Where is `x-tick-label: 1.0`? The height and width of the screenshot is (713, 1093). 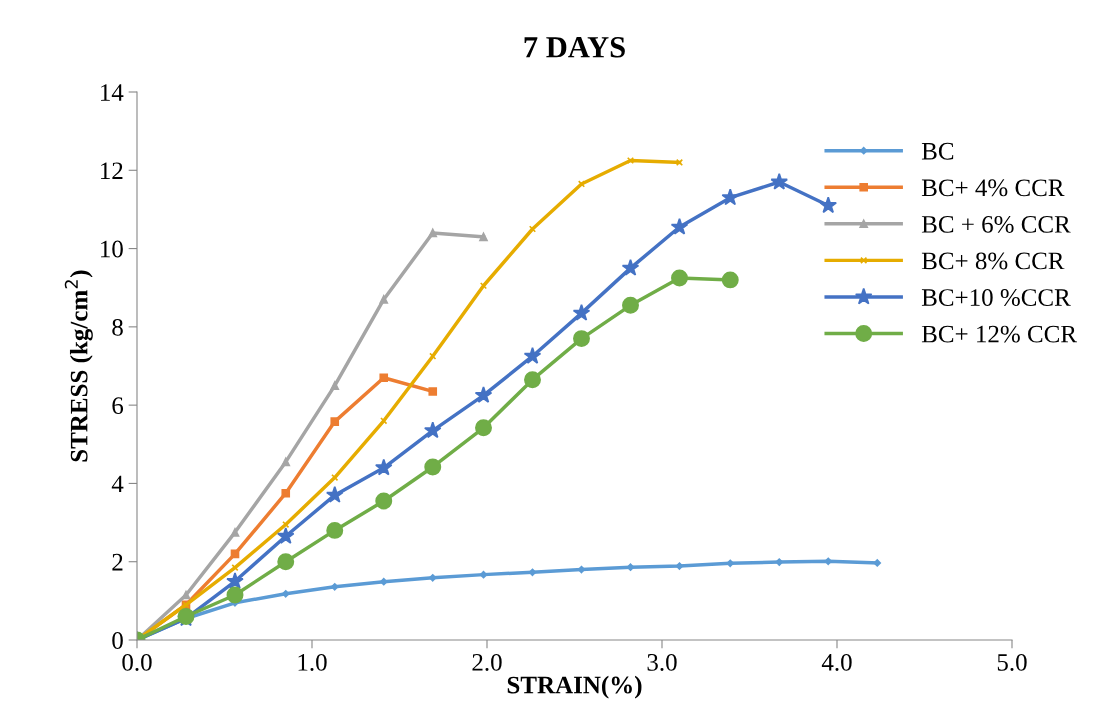
x-tick-label: 1.0 is located at coordinates (312, 662).